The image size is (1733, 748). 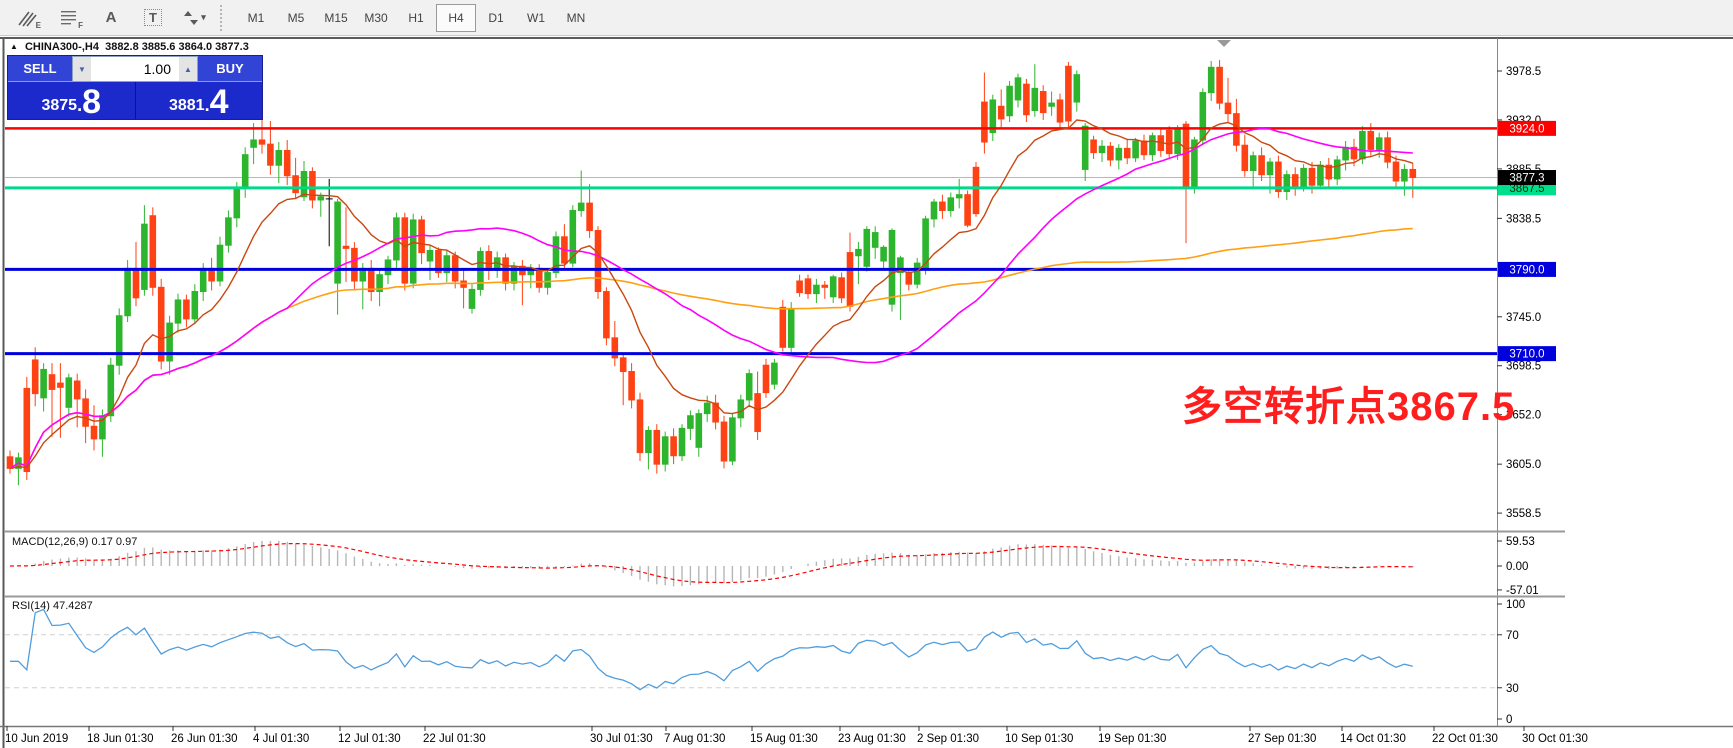 What do you see at coordinates (75, 542) in the screenshot?
I see `macd-indicator-label: MACD(12,26,9) 0.17 0.97` at bounding box center [75, 542].